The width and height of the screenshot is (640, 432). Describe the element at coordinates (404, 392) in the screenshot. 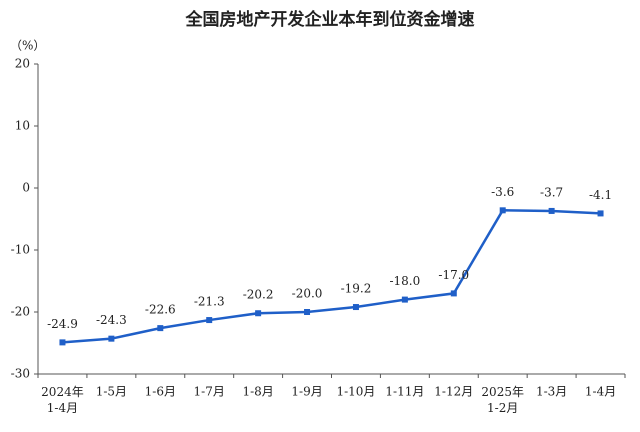

I see `x-tick-label: 1-11月` at that location.